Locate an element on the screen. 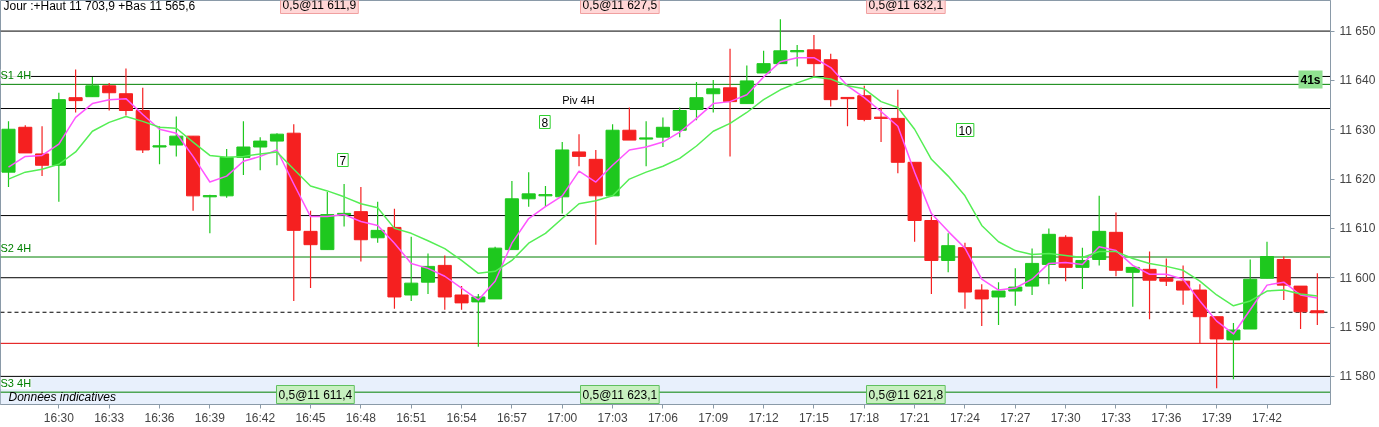 The width and height of the screenshot is (1379, 427). x-tick-label: 16:42 is located at coordinates (260, 417).